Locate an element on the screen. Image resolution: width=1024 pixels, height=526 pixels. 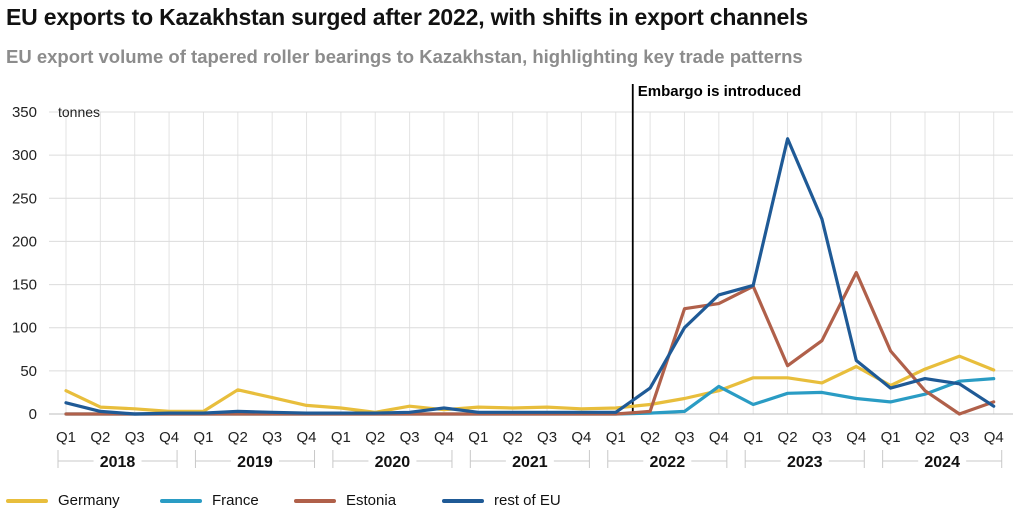
year-label: 2019 is located at coordinates (255, 462).